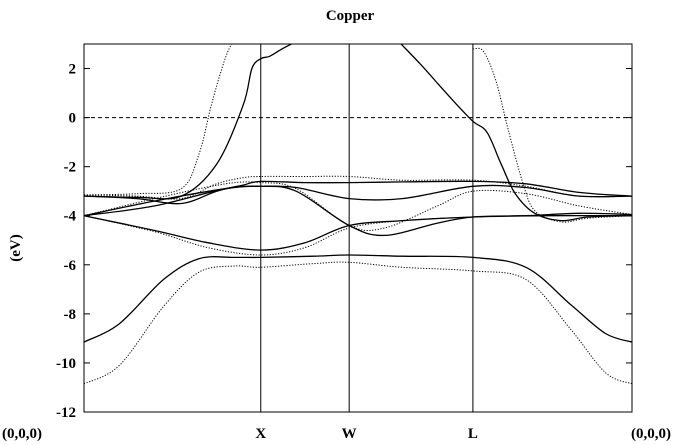  I want to click on y-tick-label: 2, so click(73, 70).